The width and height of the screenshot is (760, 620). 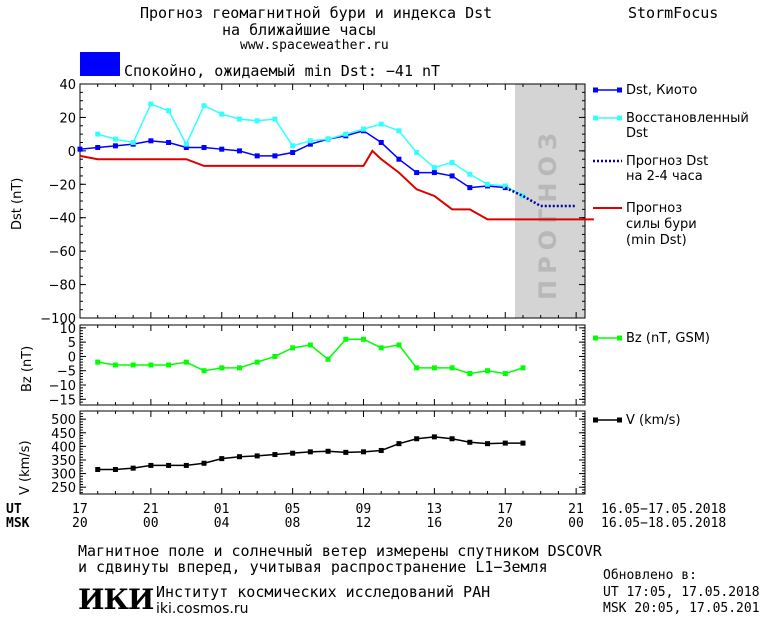 What do you see at coordinates (607, 255) in the screenshot?
I see `legend-marks` at bounding box center [607, 255].